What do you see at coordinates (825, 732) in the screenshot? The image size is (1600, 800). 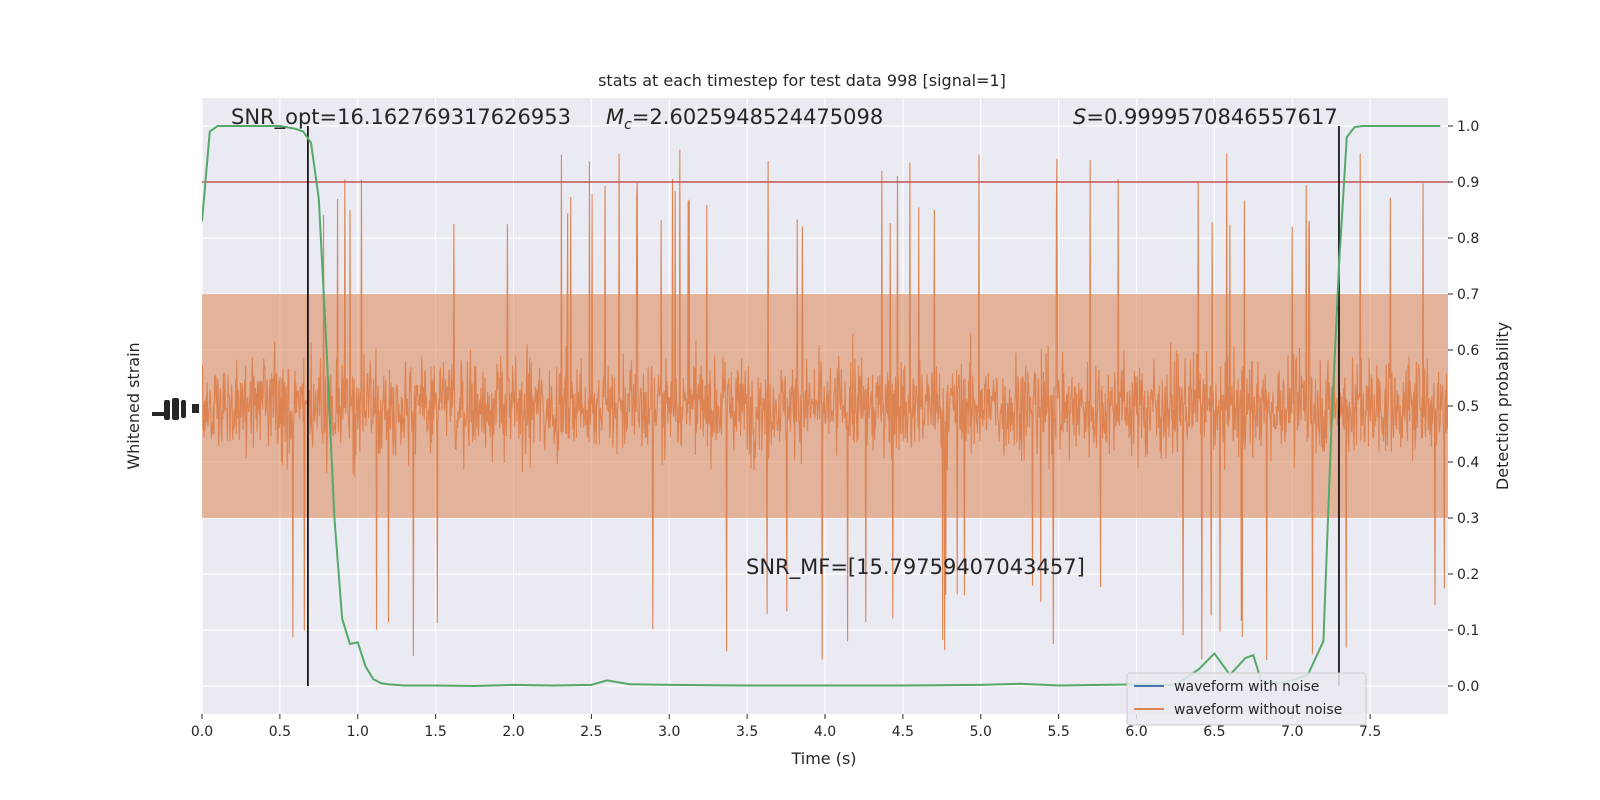 I see `x-tick-label: 4.0` at bounding box center [825, 732].